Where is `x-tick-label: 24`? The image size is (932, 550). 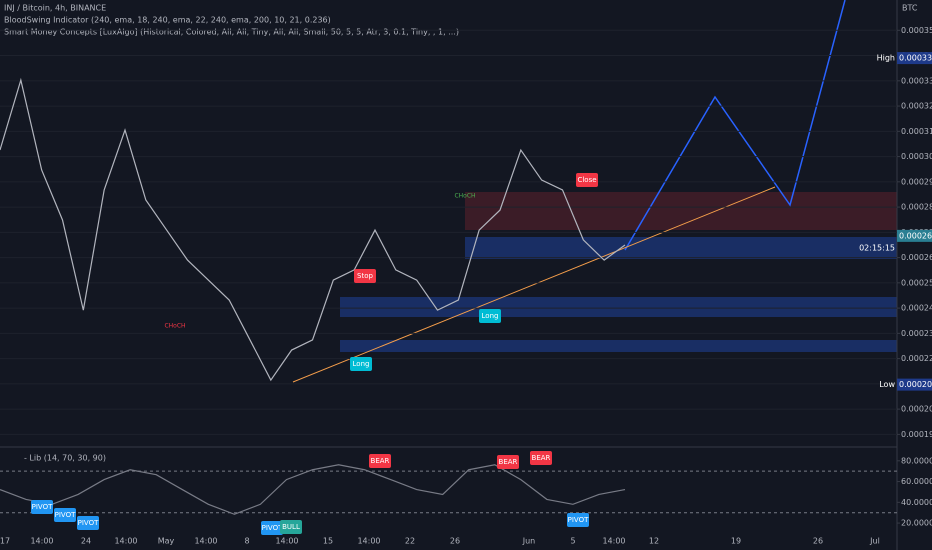 x-tick-label: 24 is located at coordinates (86, 541).